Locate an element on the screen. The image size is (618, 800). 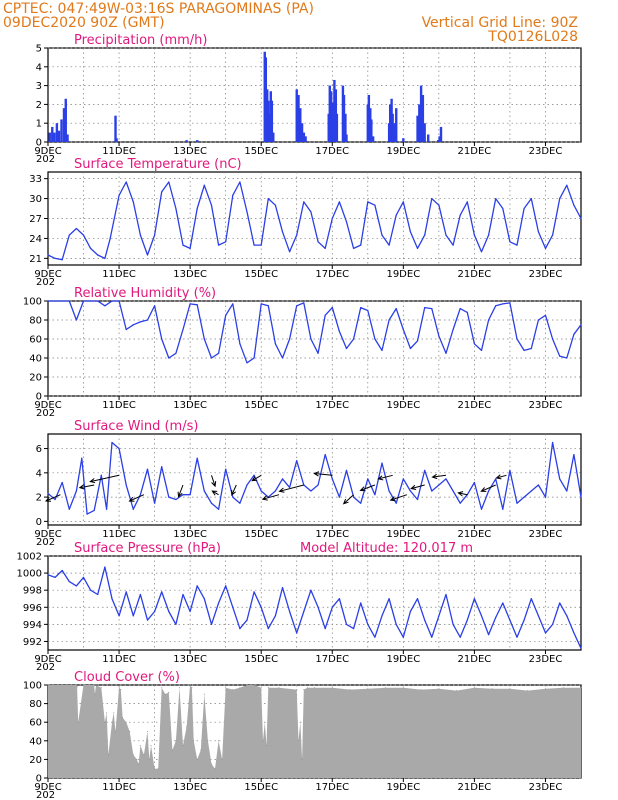
panel-title: Relative Humidity (%) is located at coordinates (145, 293).